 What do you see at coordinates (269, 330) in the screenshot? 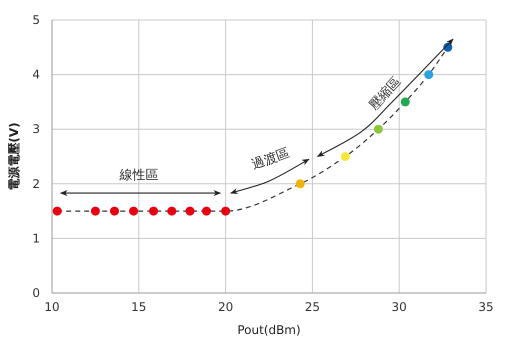
I see `x-axis-title: Pout(dBm)` at bounding box center [269, 330].